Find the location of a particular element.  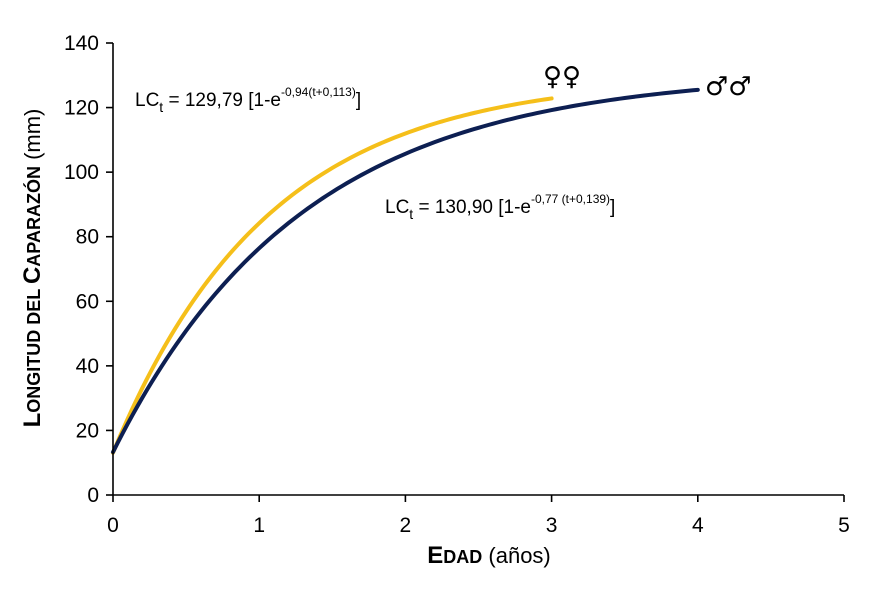

male-symbol-icon: ♂♂ is located at coordinates (728, 87).